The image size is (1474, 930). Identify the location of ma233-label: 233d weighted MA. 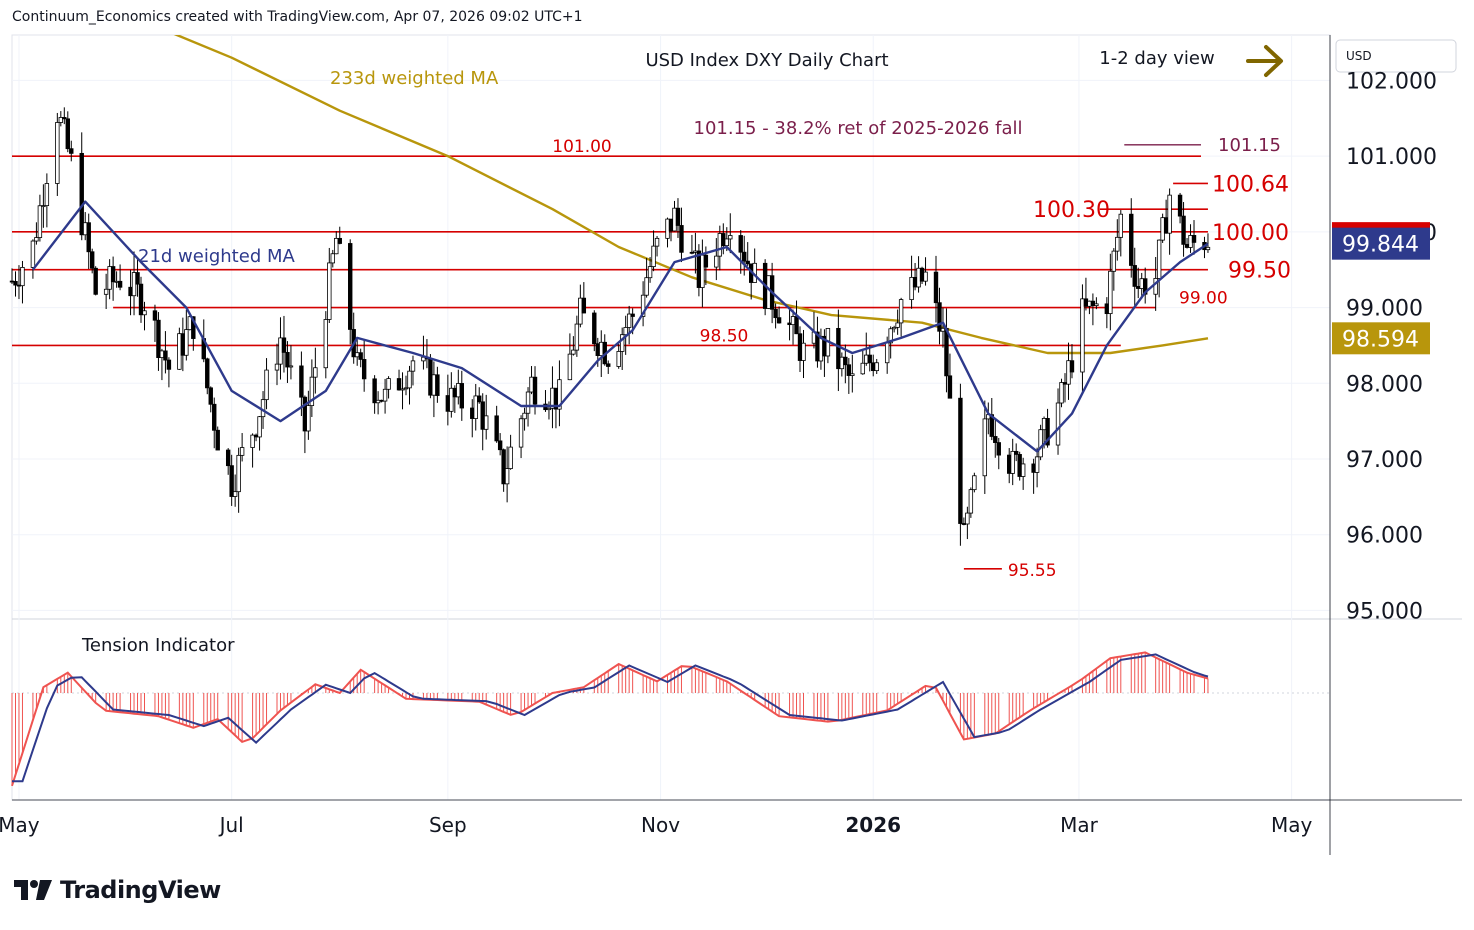
(414, 78).